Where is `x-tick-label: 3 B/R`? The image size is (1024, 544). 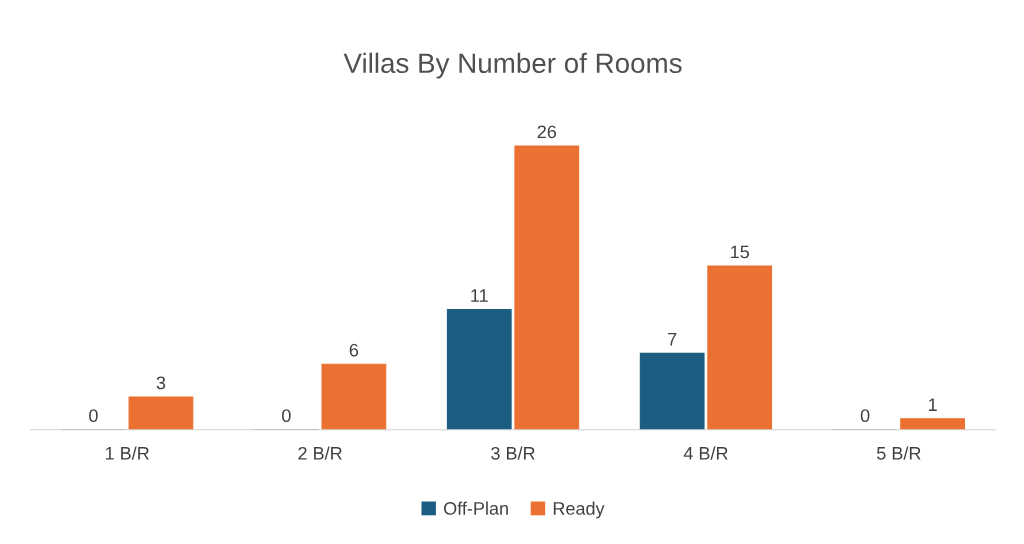 x-tick-label: 3 B/R is located at coordinates (513, 453).